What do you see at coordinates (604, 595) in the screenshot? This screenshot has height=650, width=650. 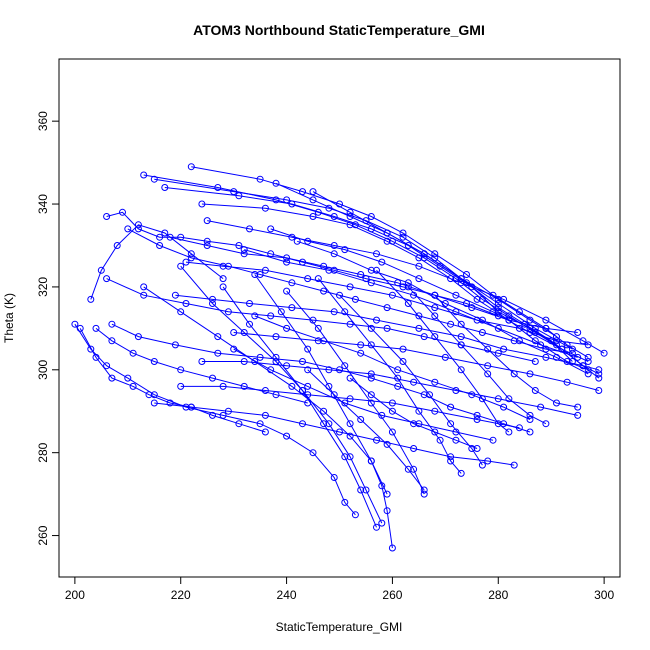 I see `x-tick-label: 300` at bounding box center [604, 595].